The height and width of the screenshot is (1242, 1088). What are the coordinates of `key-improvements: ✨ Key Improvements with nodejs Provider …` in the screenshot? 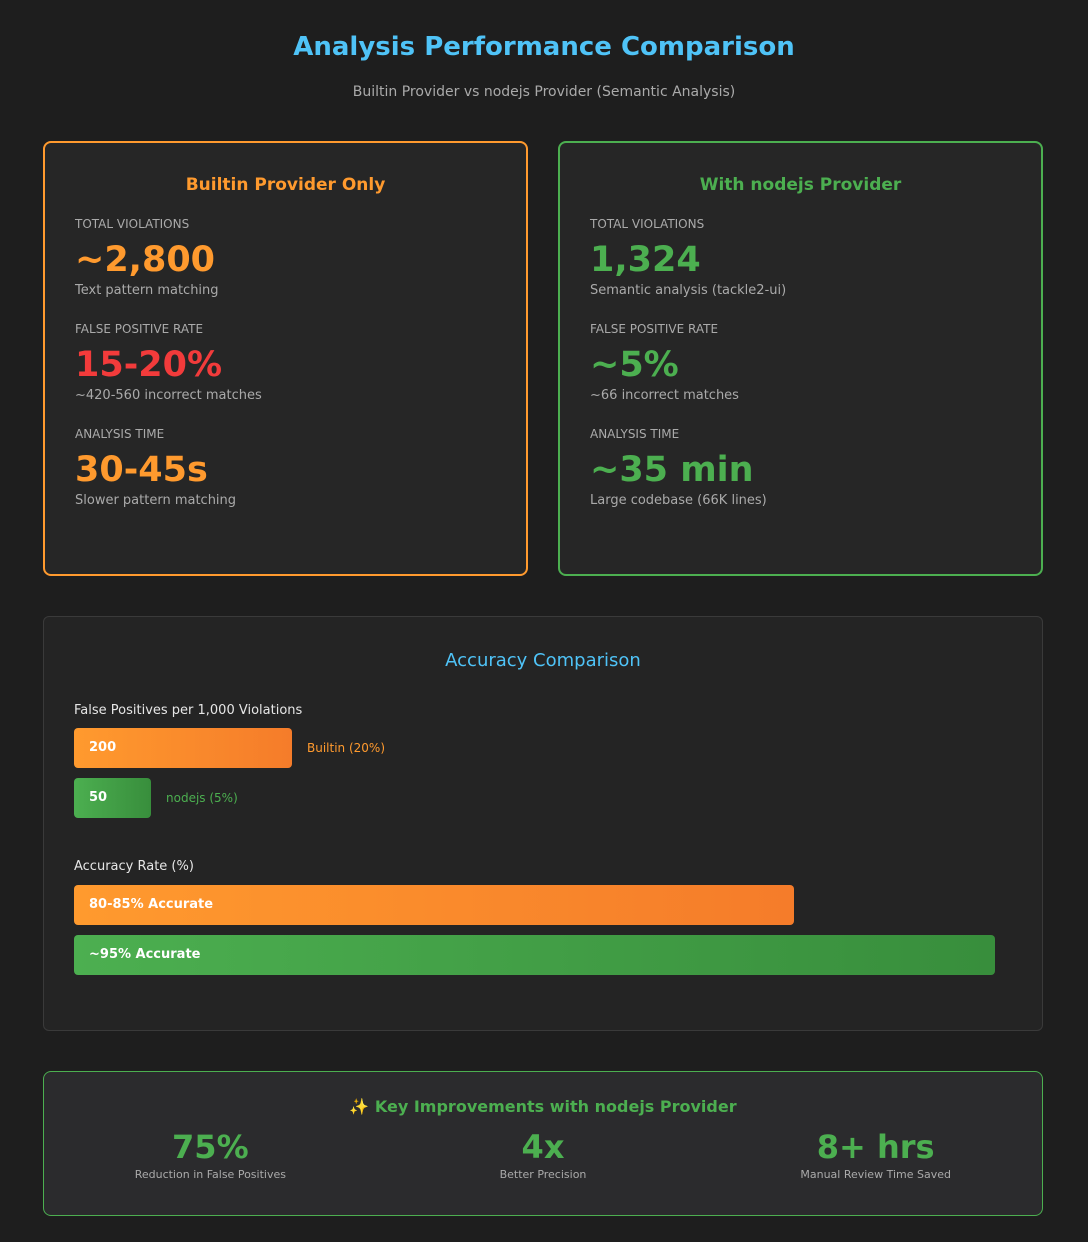 It's located at (543, 1143).